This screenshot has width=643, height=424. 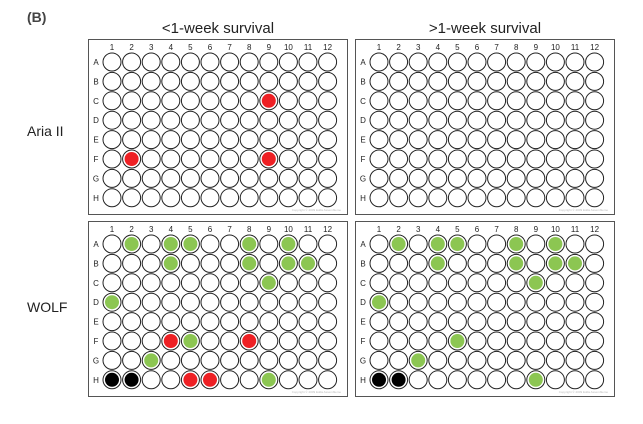 What do you see at coordinates (536, 229) in the screenshot?
I see `column-number: 9` at bounding box center [536, 229].